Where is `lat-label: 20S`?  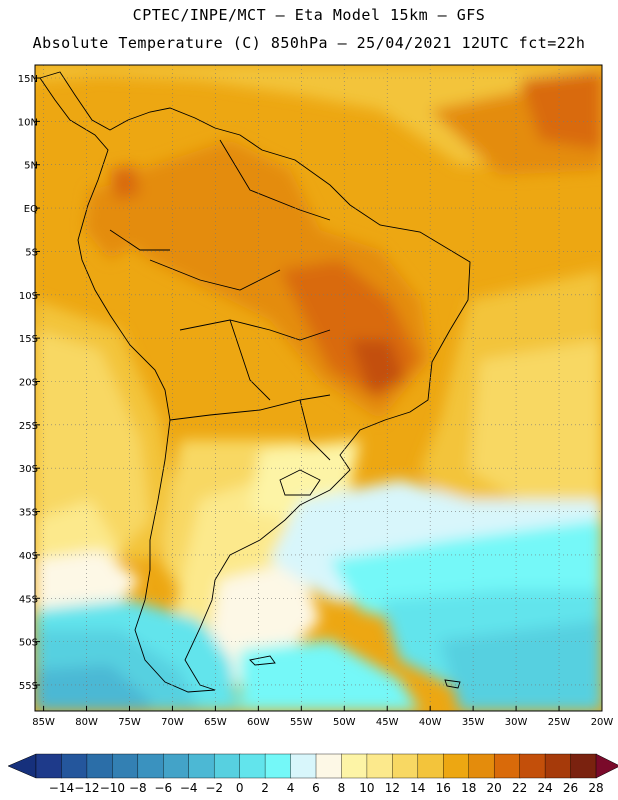 lat-label: 20S is located at coordinates (28, 382).